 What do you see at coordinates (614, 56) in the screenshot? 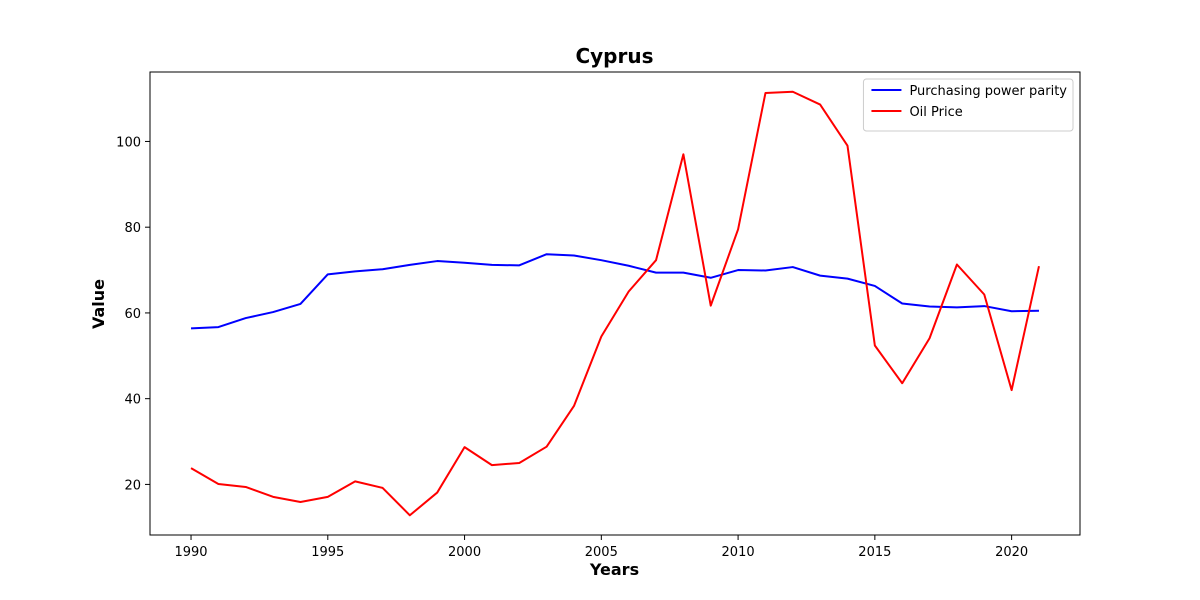
I see `chart-title: Cyprus` at bounding box center [614, 56].